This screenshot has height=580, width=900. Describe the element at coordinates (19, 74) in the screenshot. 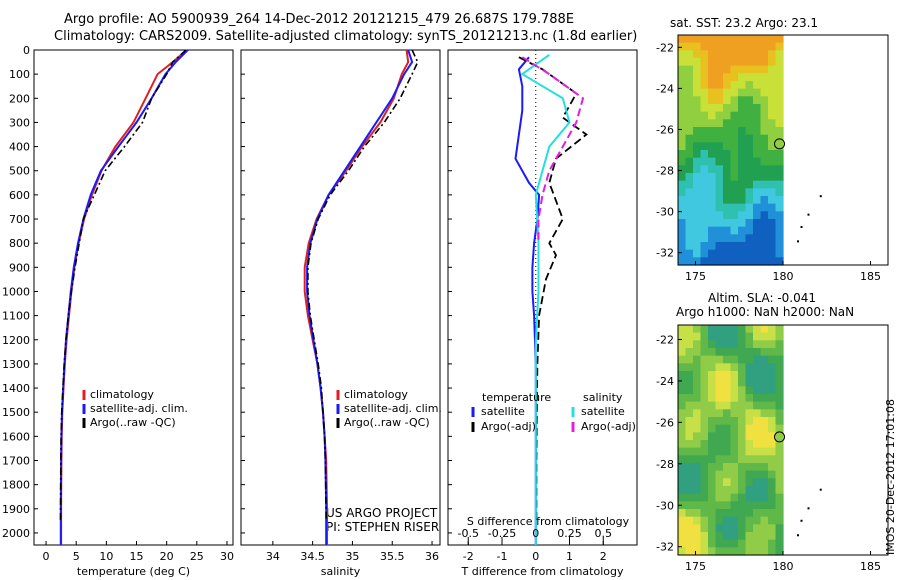

I see `y-tick-label: 100` at that location.